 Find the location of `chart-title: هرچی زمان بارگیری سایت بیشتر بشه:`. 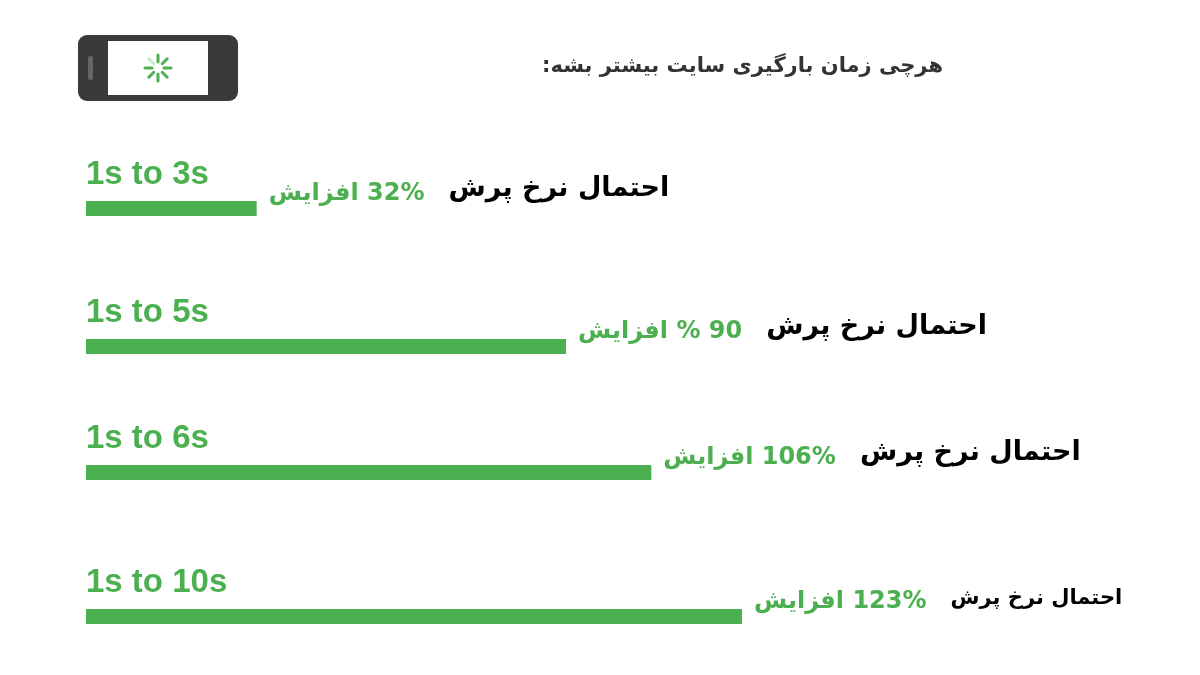

chart-title: هرچی زمان بارگیری سایت بیشتر بشه: is located at coordinates (742, 64).